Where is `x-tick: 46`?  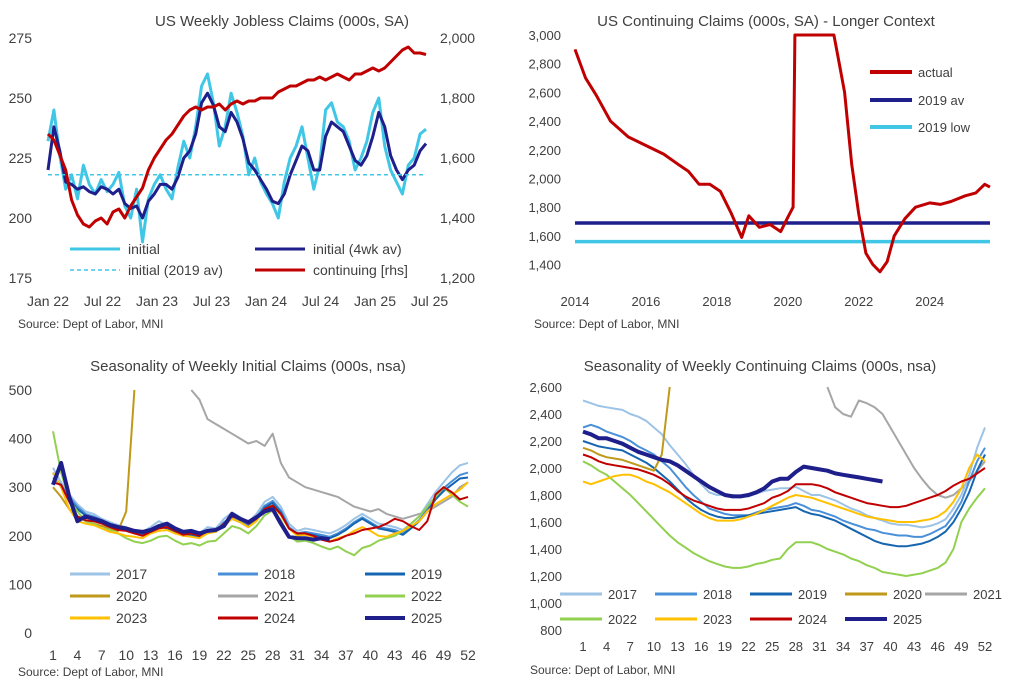 x-tick: 46 is located at coordinates (937, 646).